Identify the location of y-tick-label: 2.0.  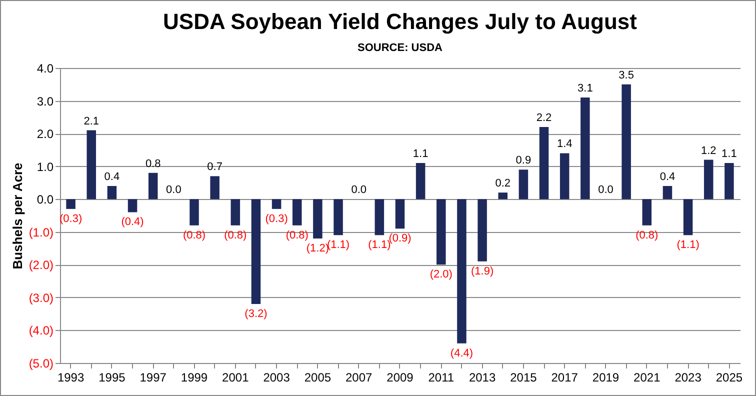
(45, 134).